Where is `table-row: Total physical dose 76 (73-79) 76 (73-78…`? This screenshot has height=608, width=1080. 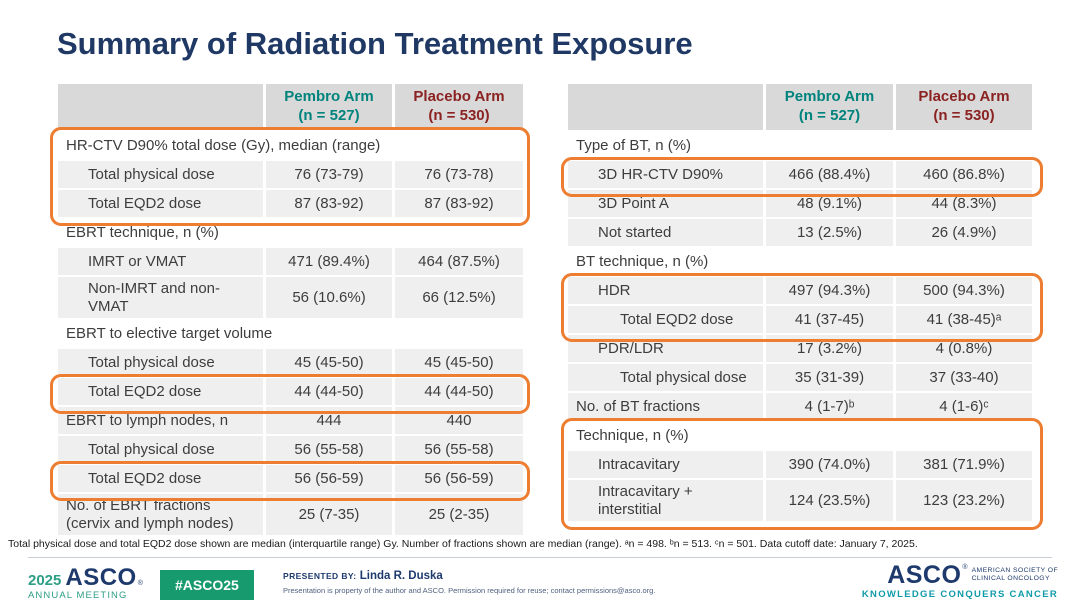 table-row: Total physical dose 76 (73-79) 76 (73-78… is located at coordinates (290, 174).